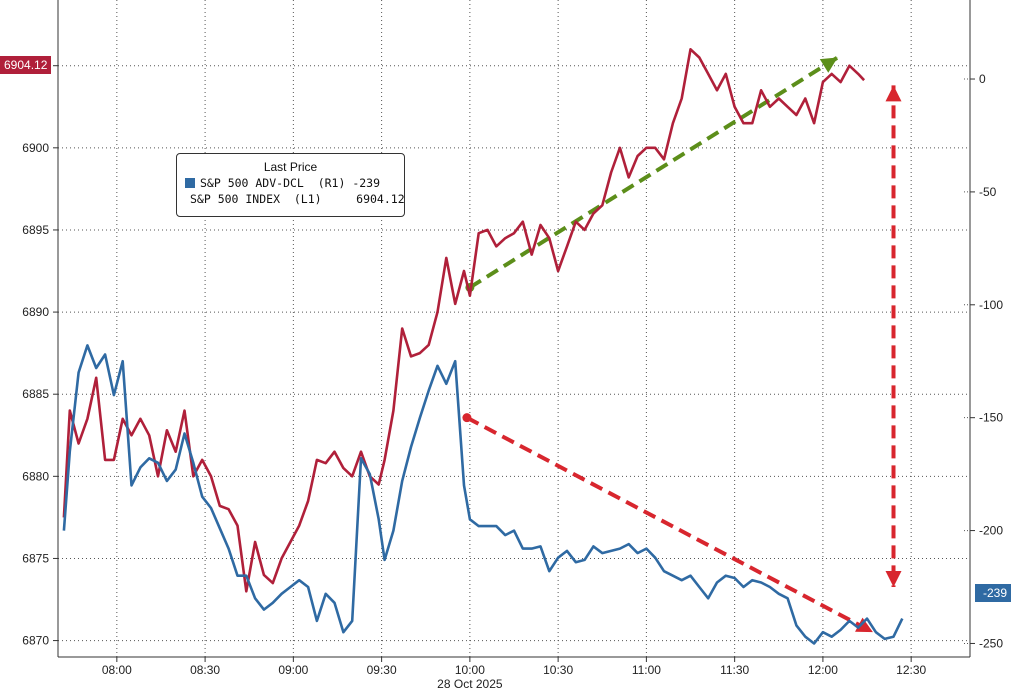 This screenshot has height=693, width=1012. Describe the element at coordinates (35, 558) in the screenshot. I see `left-tick-label: 6875` at that location.